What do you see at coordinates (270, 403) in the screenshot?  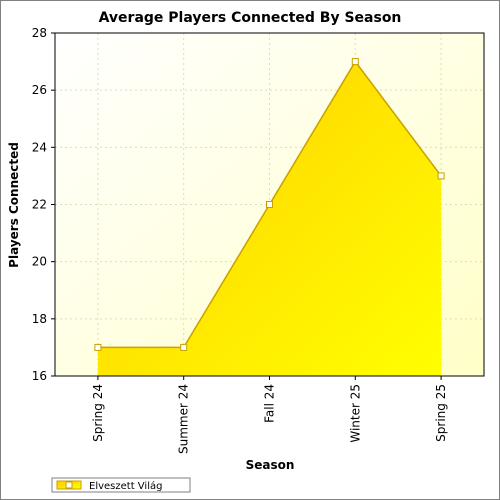 I see `x-tick-label: Fall 24` at bounding box center [270, 403].